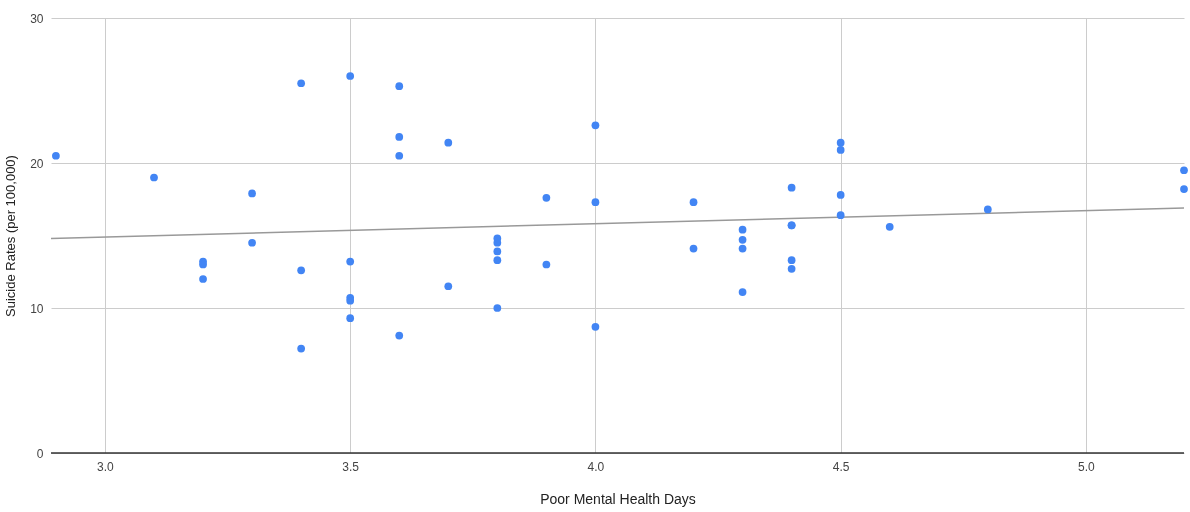 This screenshot has width=1190, height=512. I want to click on x-tick-label: 5.0, so click(1087, 466).